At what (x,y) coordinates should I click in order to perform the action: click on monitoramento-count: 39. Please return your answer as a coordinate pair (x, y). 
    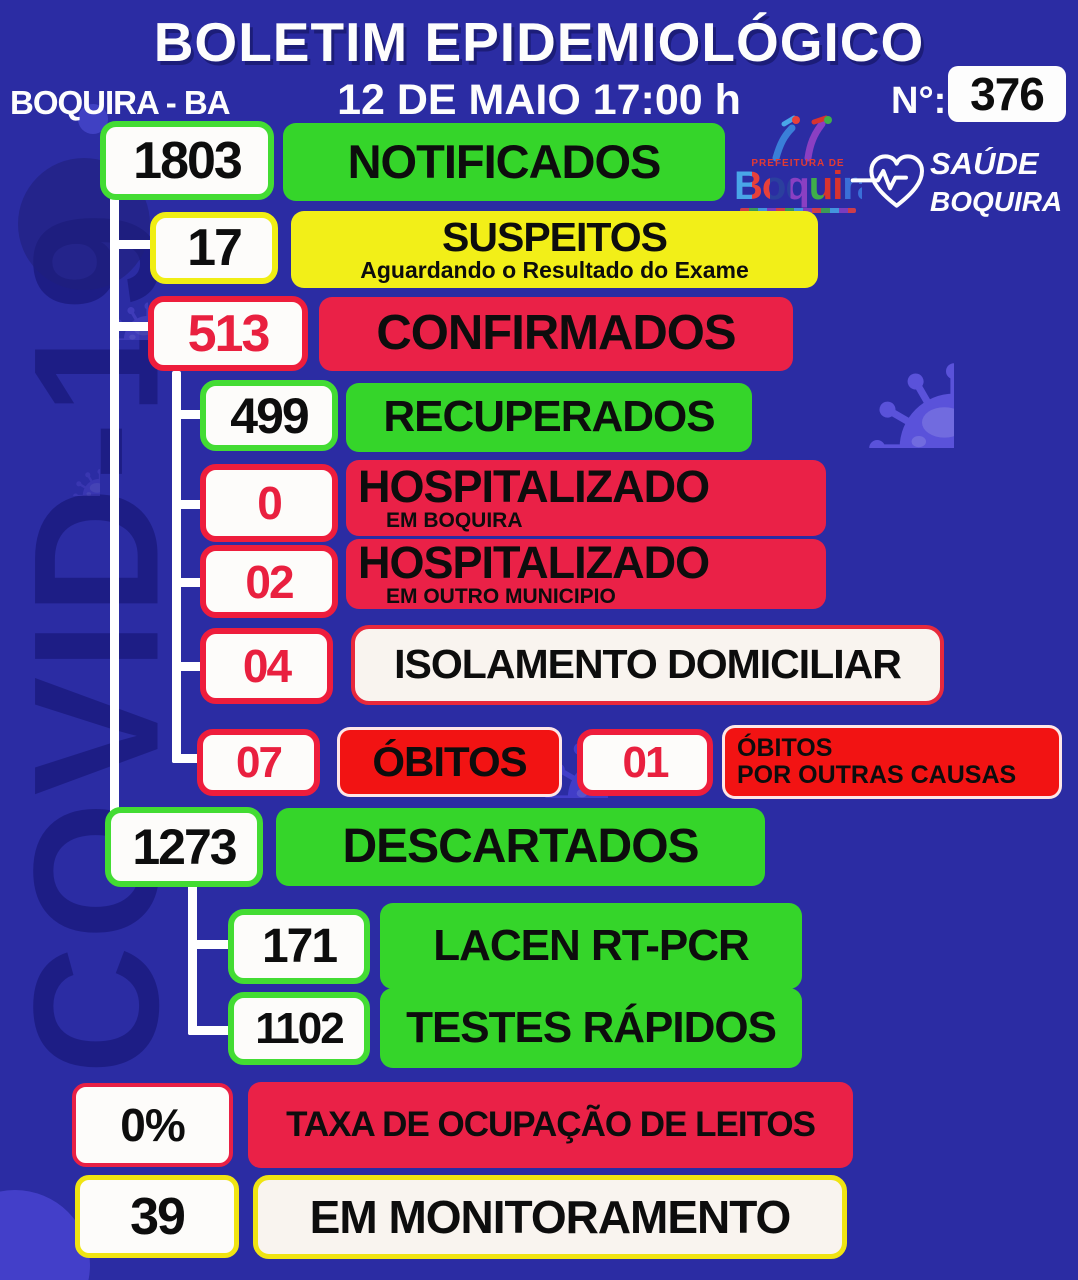
    Looking at the image, I should click on (157, 1216).